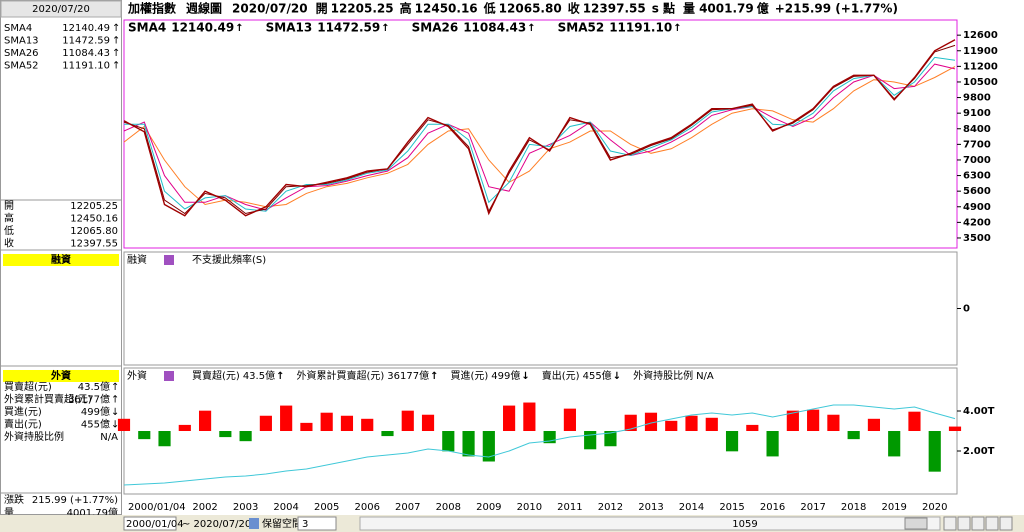 This screenshot has width=1024, height=532. What do you see at coordinates (254, 523) in the screenshot?
I see `reserve-icon` at bounding box center [254, 523].